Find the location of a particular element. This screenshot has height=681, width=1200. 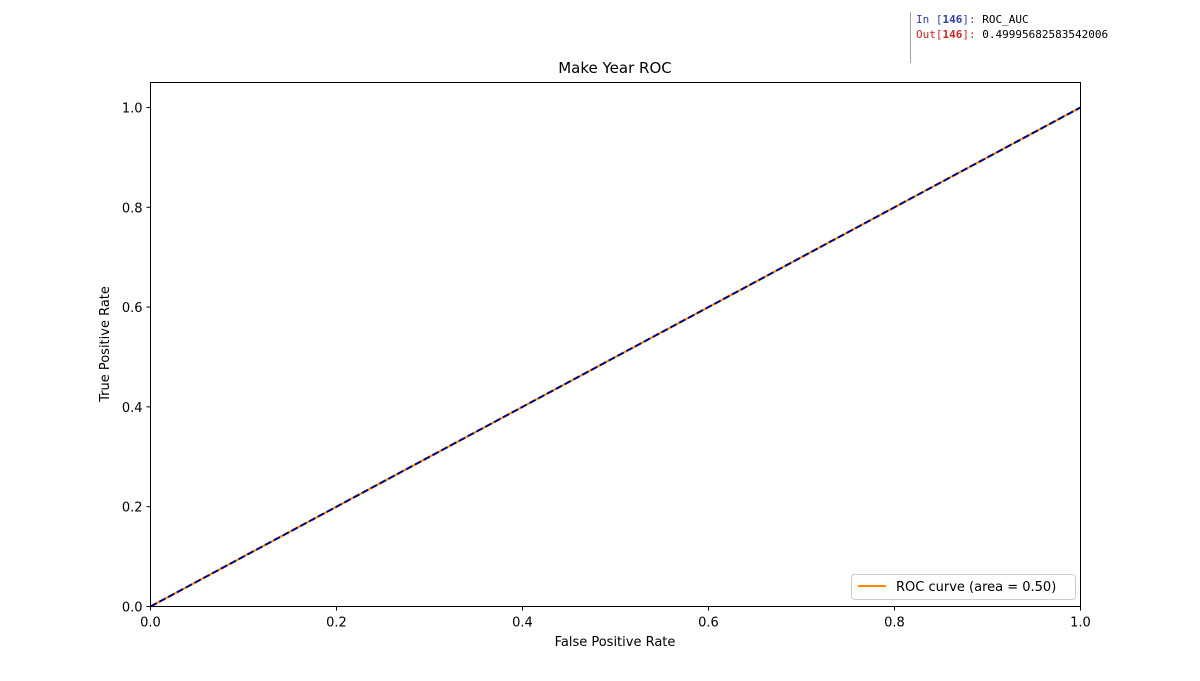

x-axis-label: False Positive Rate is located at coordinates (615, 642).